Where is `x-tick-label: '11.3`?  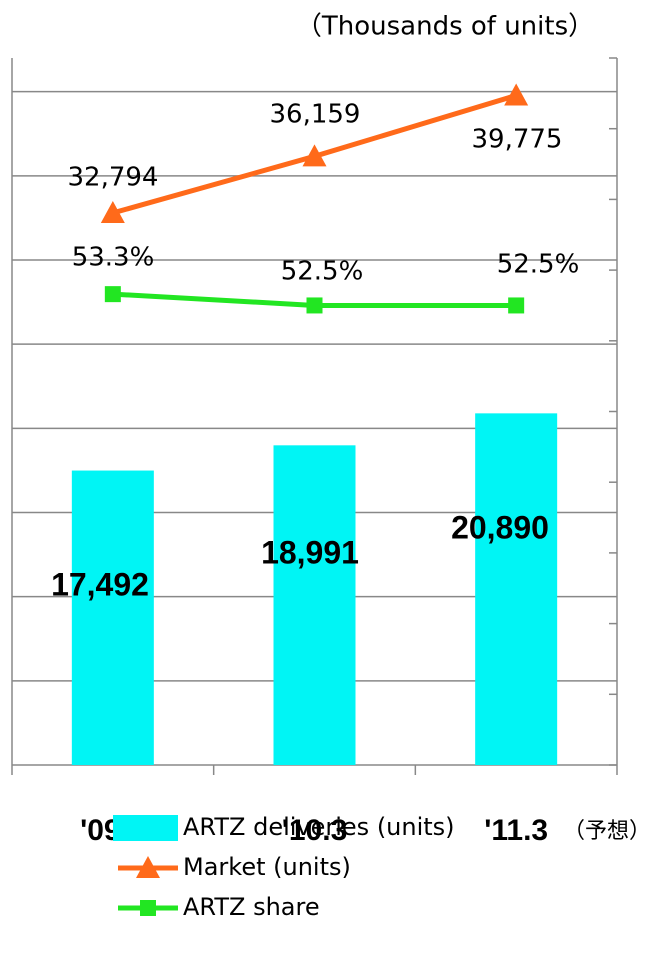
x-tick-label: '11.3 is located at coordinates (516, 830).